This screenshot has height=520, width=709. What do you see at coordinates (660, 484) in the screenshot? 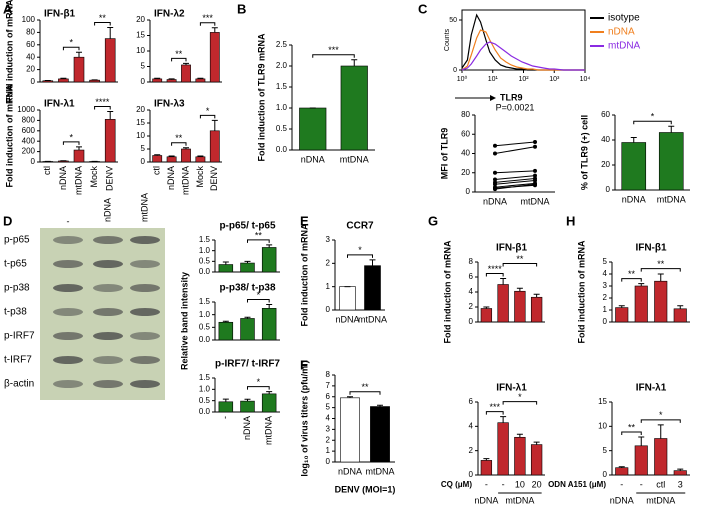
I see `x-tick-label: ctl` at bounding box center [660, 484].